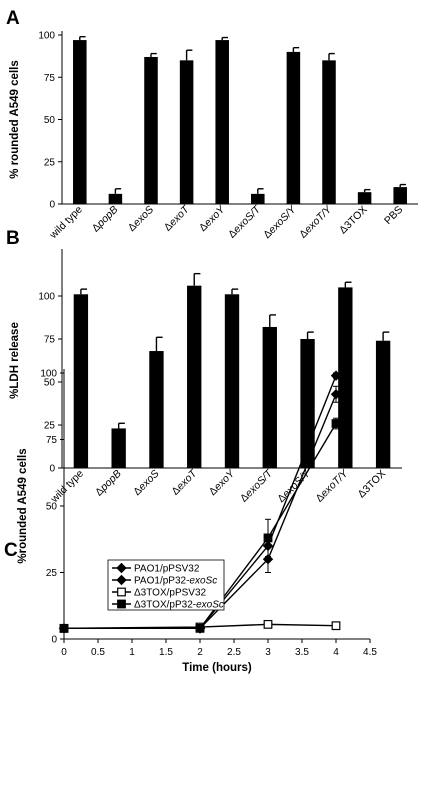 This screenshot has width=422, height=791. I want to click on legend-label: Δ3TOX/pP32-exoSc, so click(179, 605).